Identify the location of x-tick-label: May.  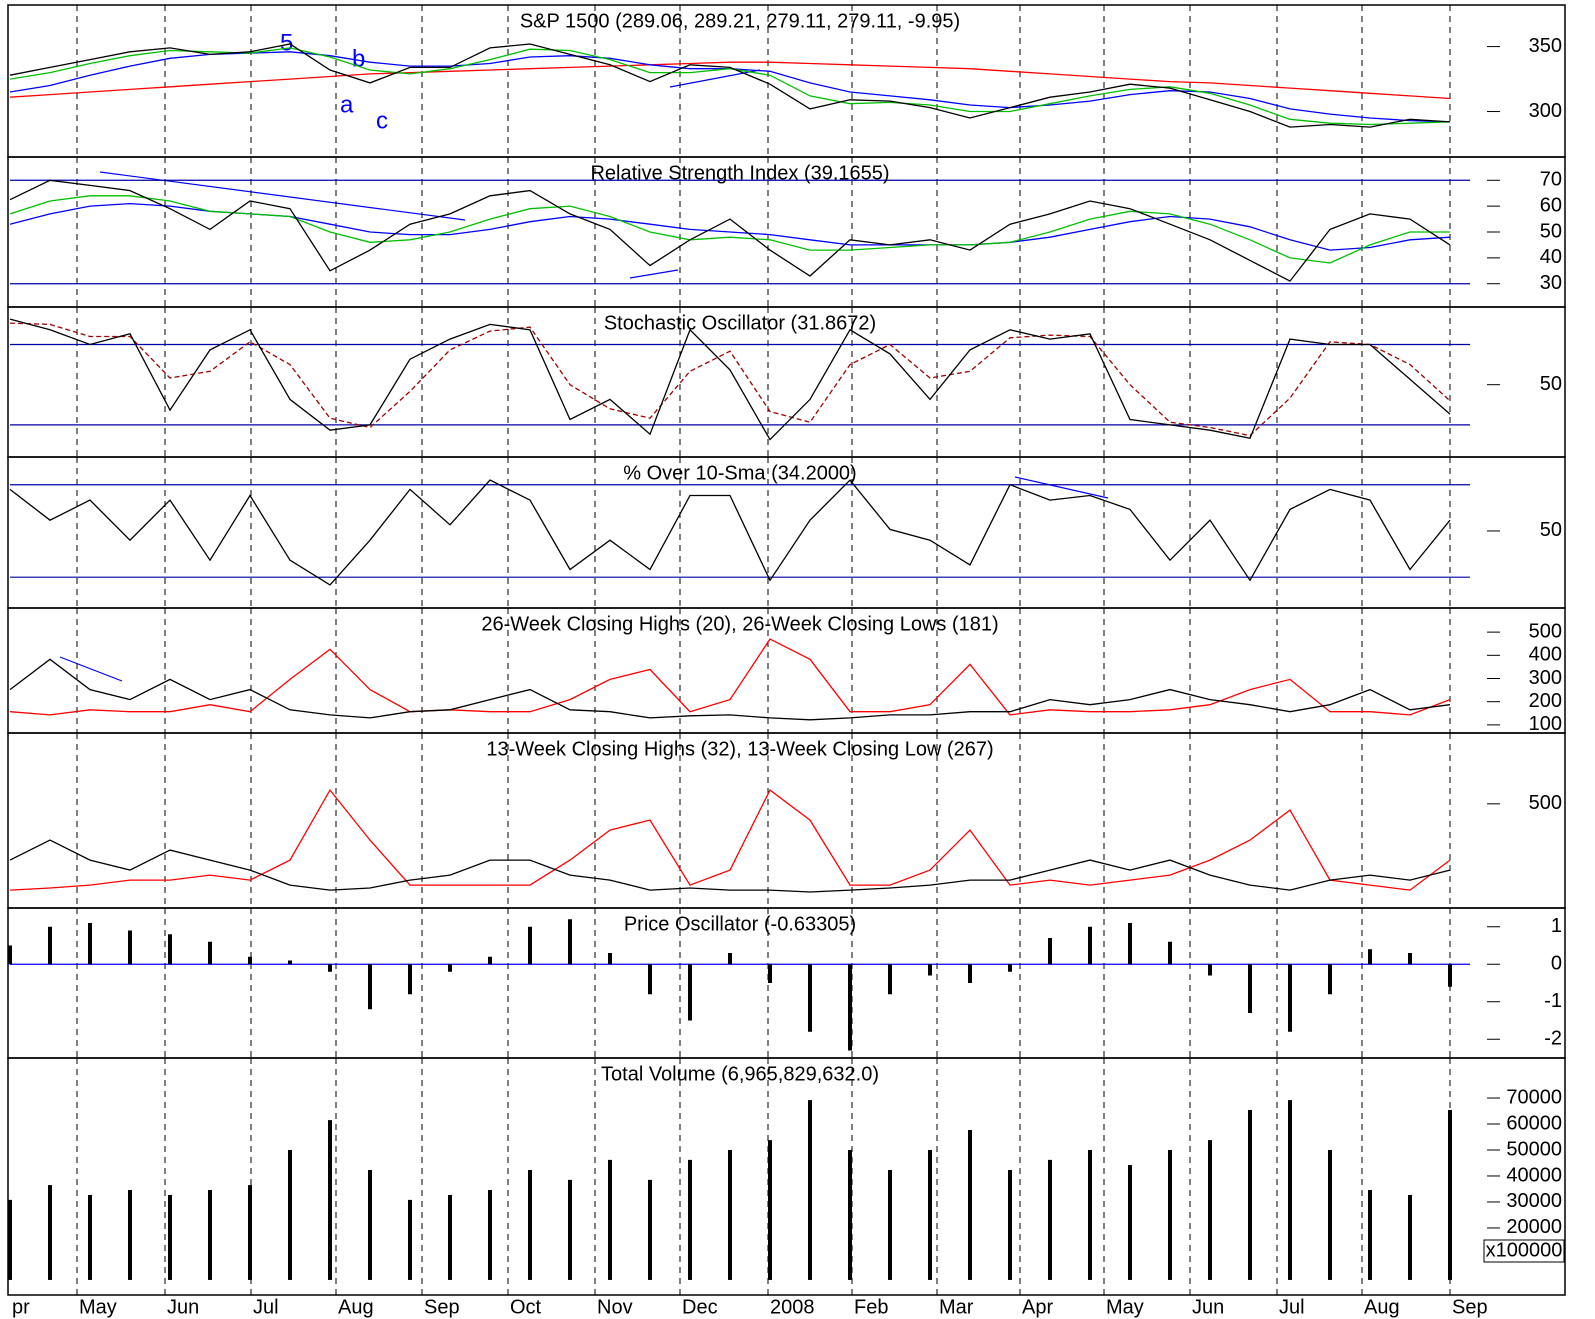
(1125, 1307).